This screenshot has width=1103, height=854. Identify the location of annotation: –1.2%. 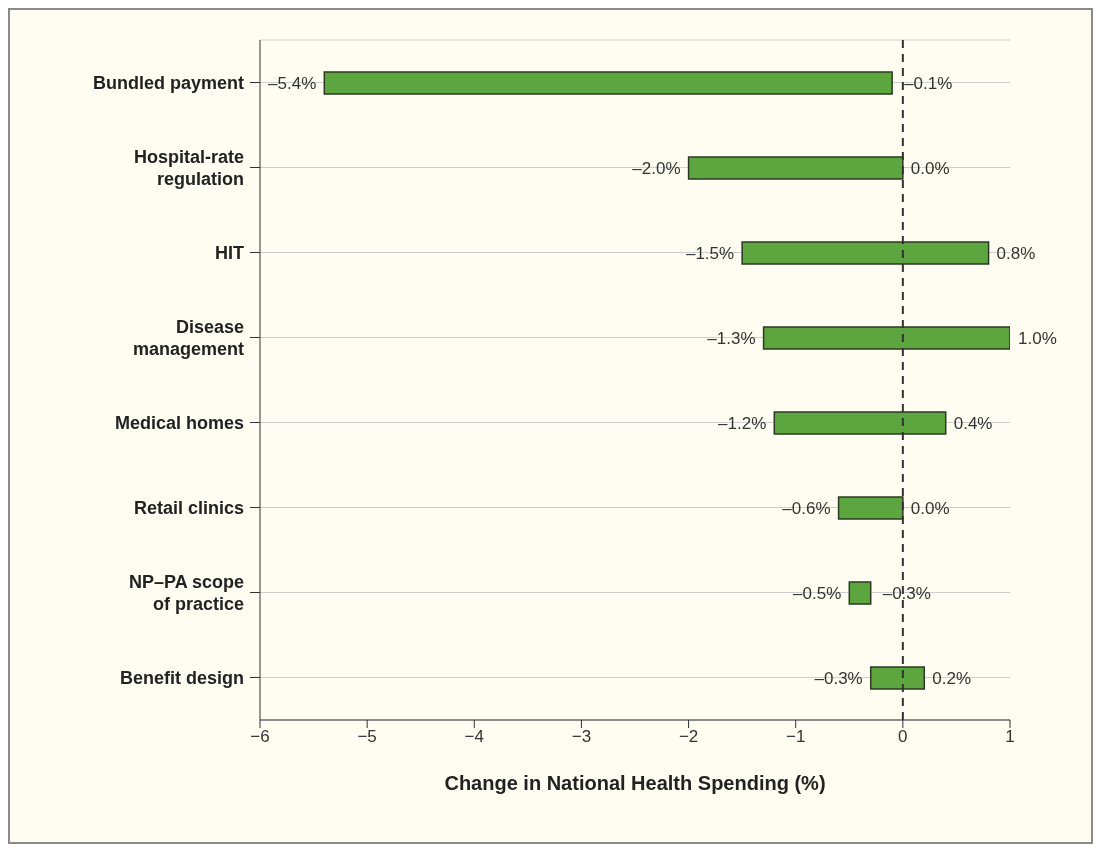
(742, 423).